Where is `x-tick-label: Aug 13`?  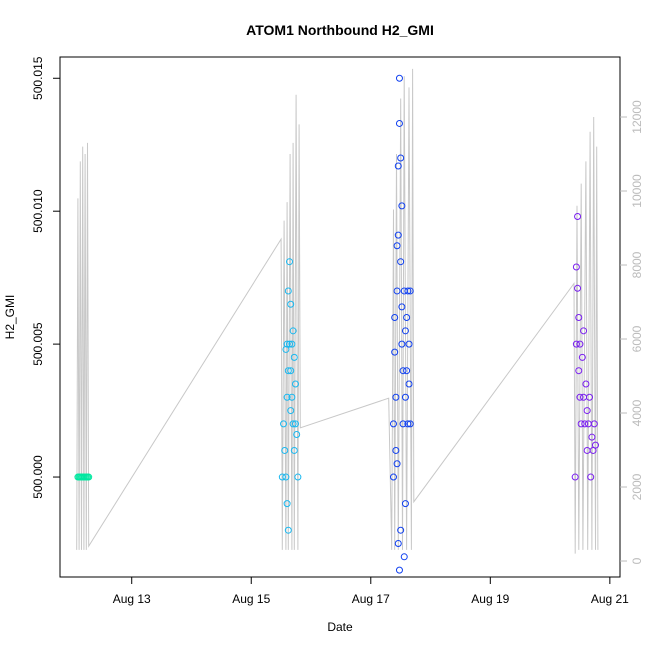
x-tick-label: Aug 13 is located at coordinates (132, 599).